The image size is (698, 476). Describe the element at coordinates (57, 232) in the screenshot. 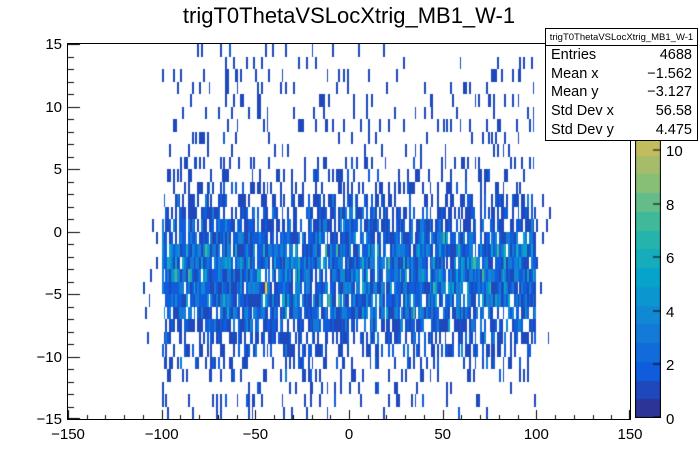

I see `y-axis-tick-label: 0` at that location.